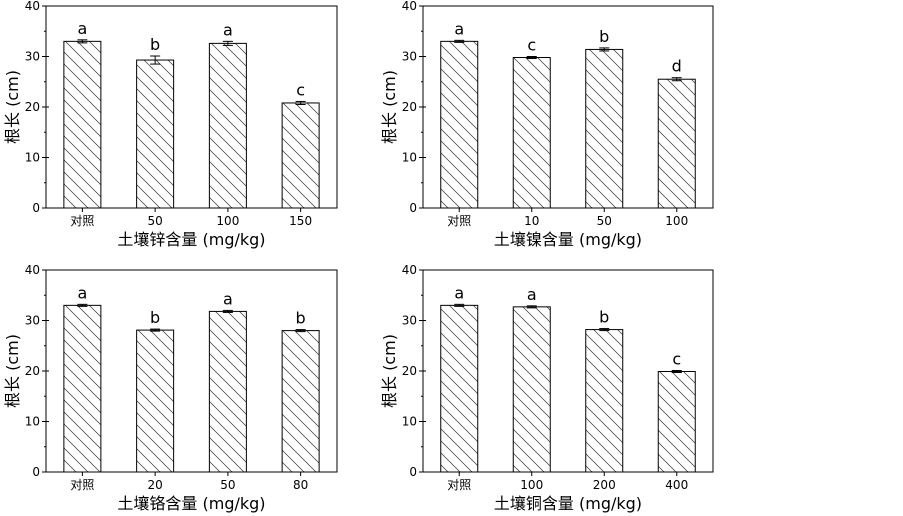 This screenshot has height=516, width=903. I want to click on chart-4-ytick-label: 20, so click(409, 371).